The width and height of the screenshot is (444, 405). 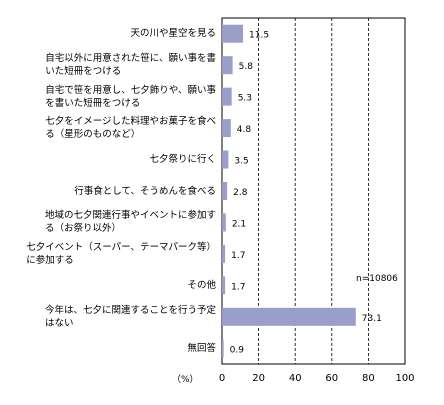 What do you see at coordinates (295, 378) in the screenshot?
I see `x-tick-label: 40` at bounding box center [295, 378].